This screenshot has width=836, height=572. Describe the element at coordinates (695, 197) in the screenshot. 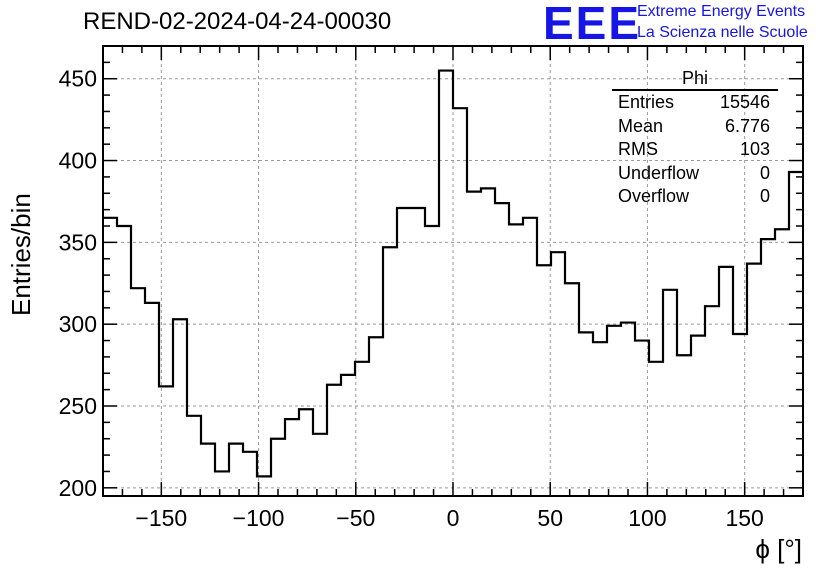

I see `stats-row-overflow: Overflow 0` at that location.